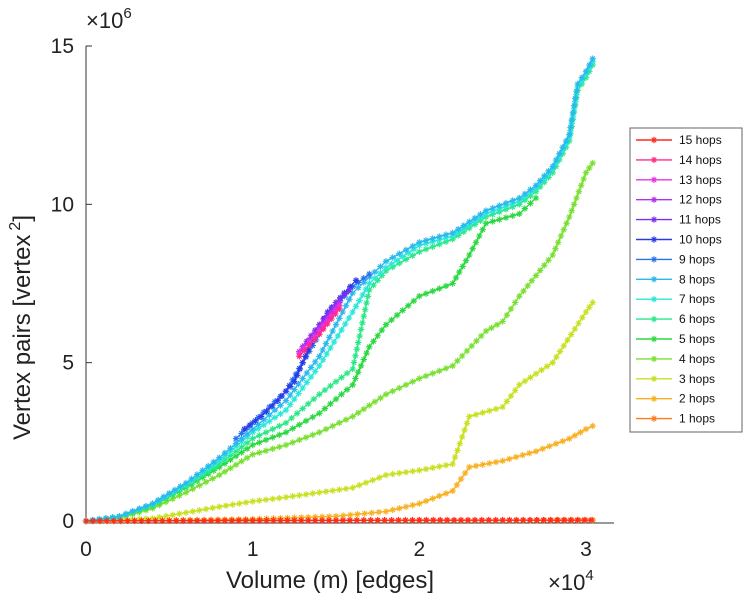  What do you see at coordinates (323, 329) in the screenshot?
I see `series-marker-14-hops` at bounding box center [323, 329].